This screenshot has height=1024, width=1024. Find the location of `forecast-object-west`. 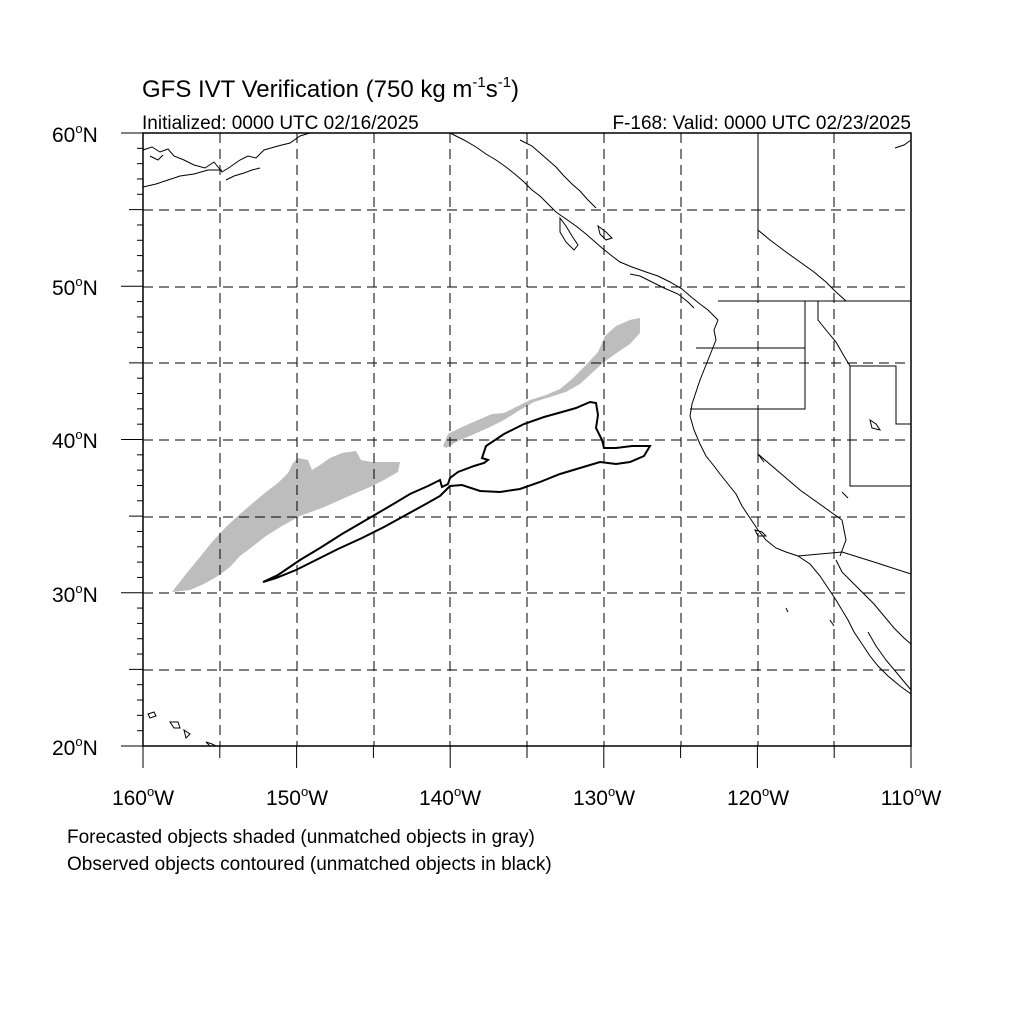

forecast-object-west is located at coordinates (286, 521).